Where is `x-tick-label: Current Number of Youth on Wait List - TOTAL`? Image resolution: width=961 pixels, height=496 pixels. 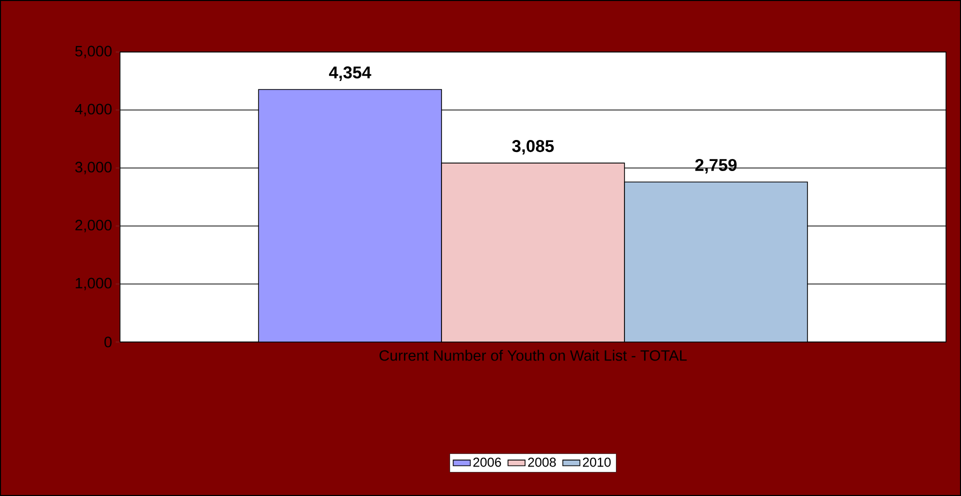
x-tick-label: Current Number of Youth on Wait List - TOTAL is located at coordinates (533, 355).